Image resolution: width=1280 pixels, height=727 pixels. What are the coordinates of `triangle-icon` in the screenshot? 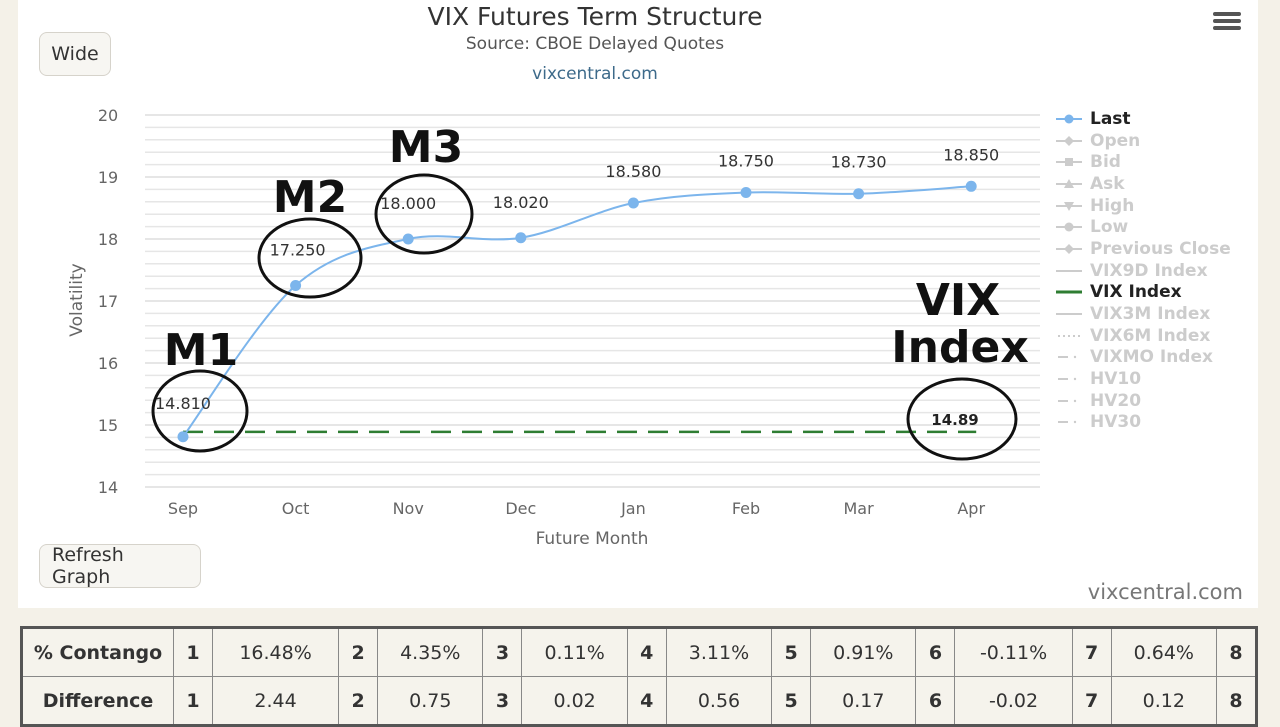 It's located at (1069, 184).